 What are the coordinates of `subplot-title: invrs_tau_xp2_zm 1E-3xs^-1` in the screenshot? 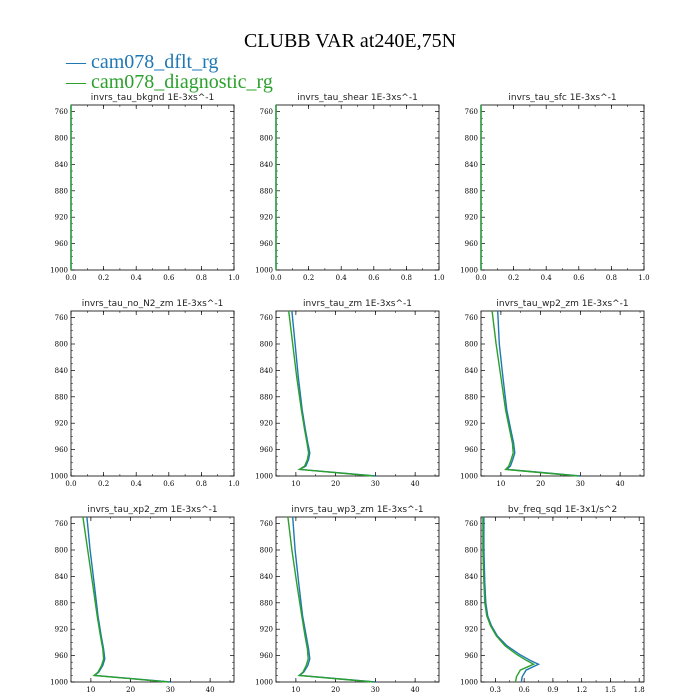 It's located at (152, 510).